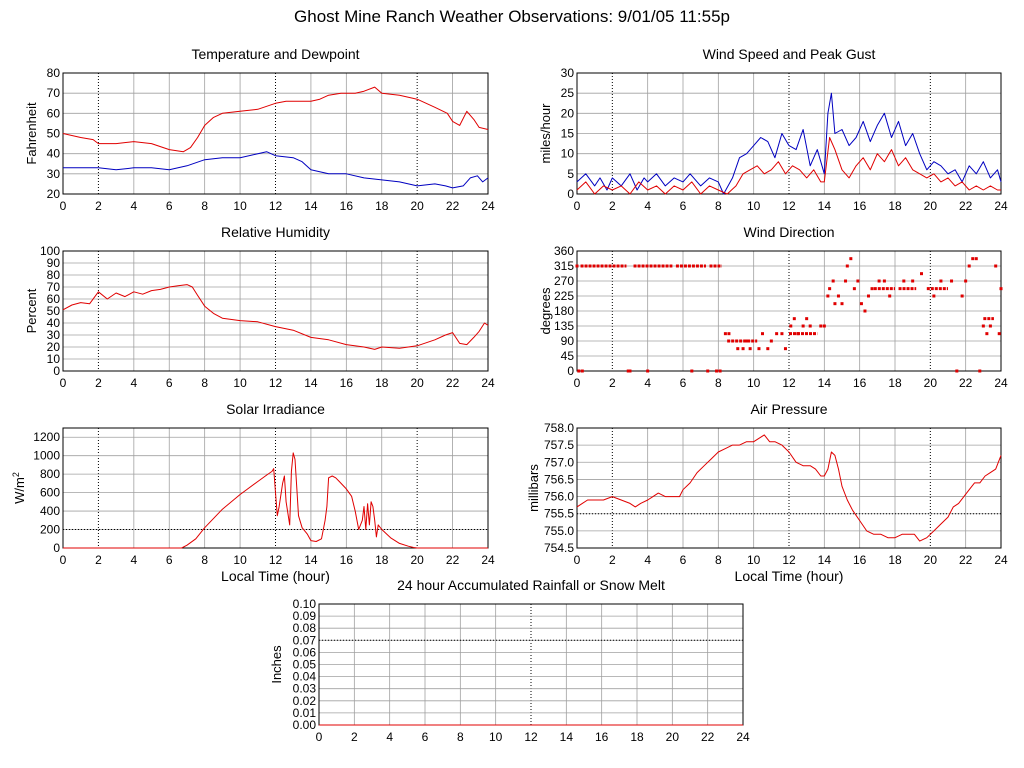  I want to click on rain-xtick-label: 0, so click(319, 737).